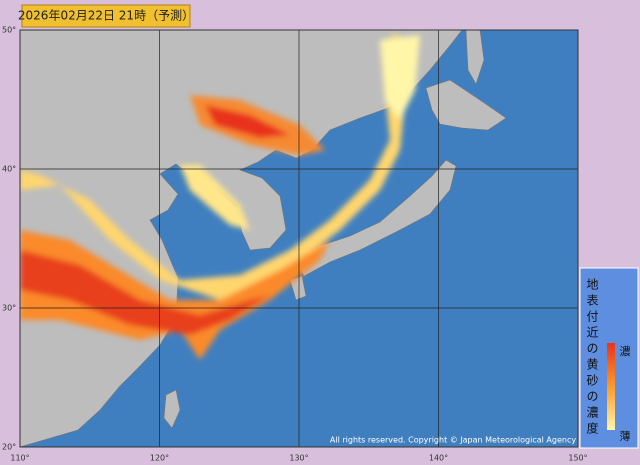 This screenshot has height=465, width=640. What do you see at coordinates (9, 308) in the screenshot?
I see `lat-label: 30°` at bounding box center [9, 308].